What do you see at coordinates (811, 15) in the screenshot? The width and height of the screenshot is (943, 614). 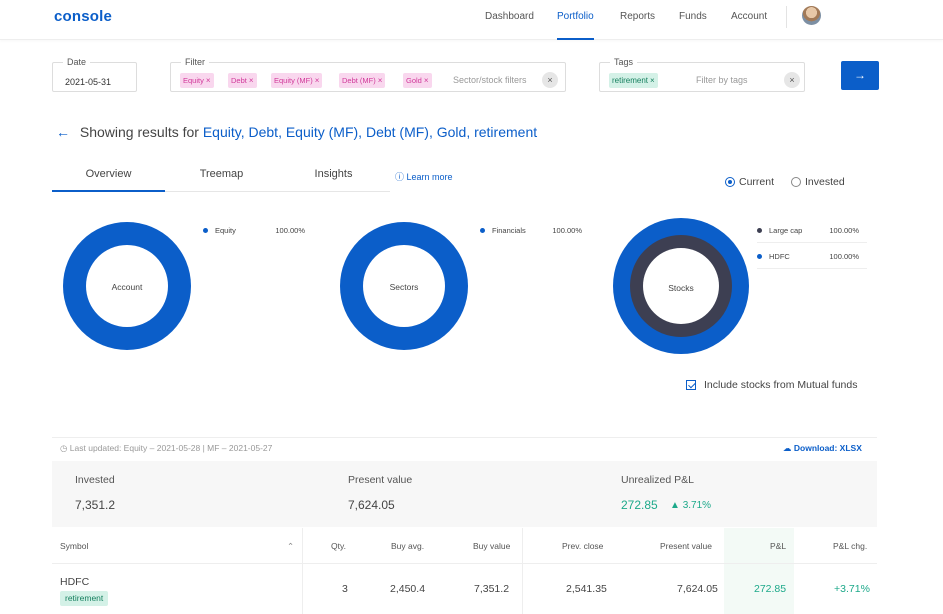 I see `user-avatar` at bounding box center [811, 15].